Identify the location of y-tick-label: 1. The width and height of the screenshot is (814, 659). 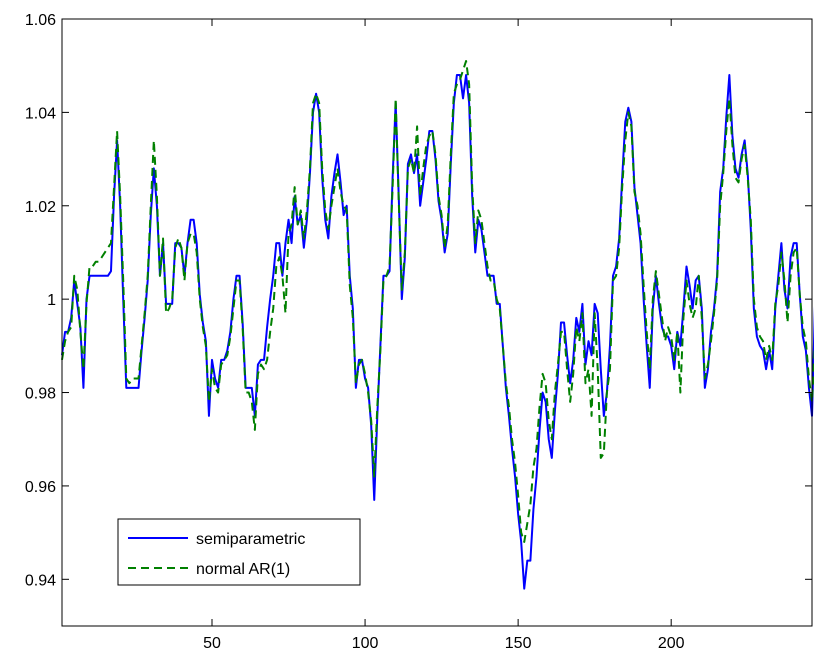
(51, 300).